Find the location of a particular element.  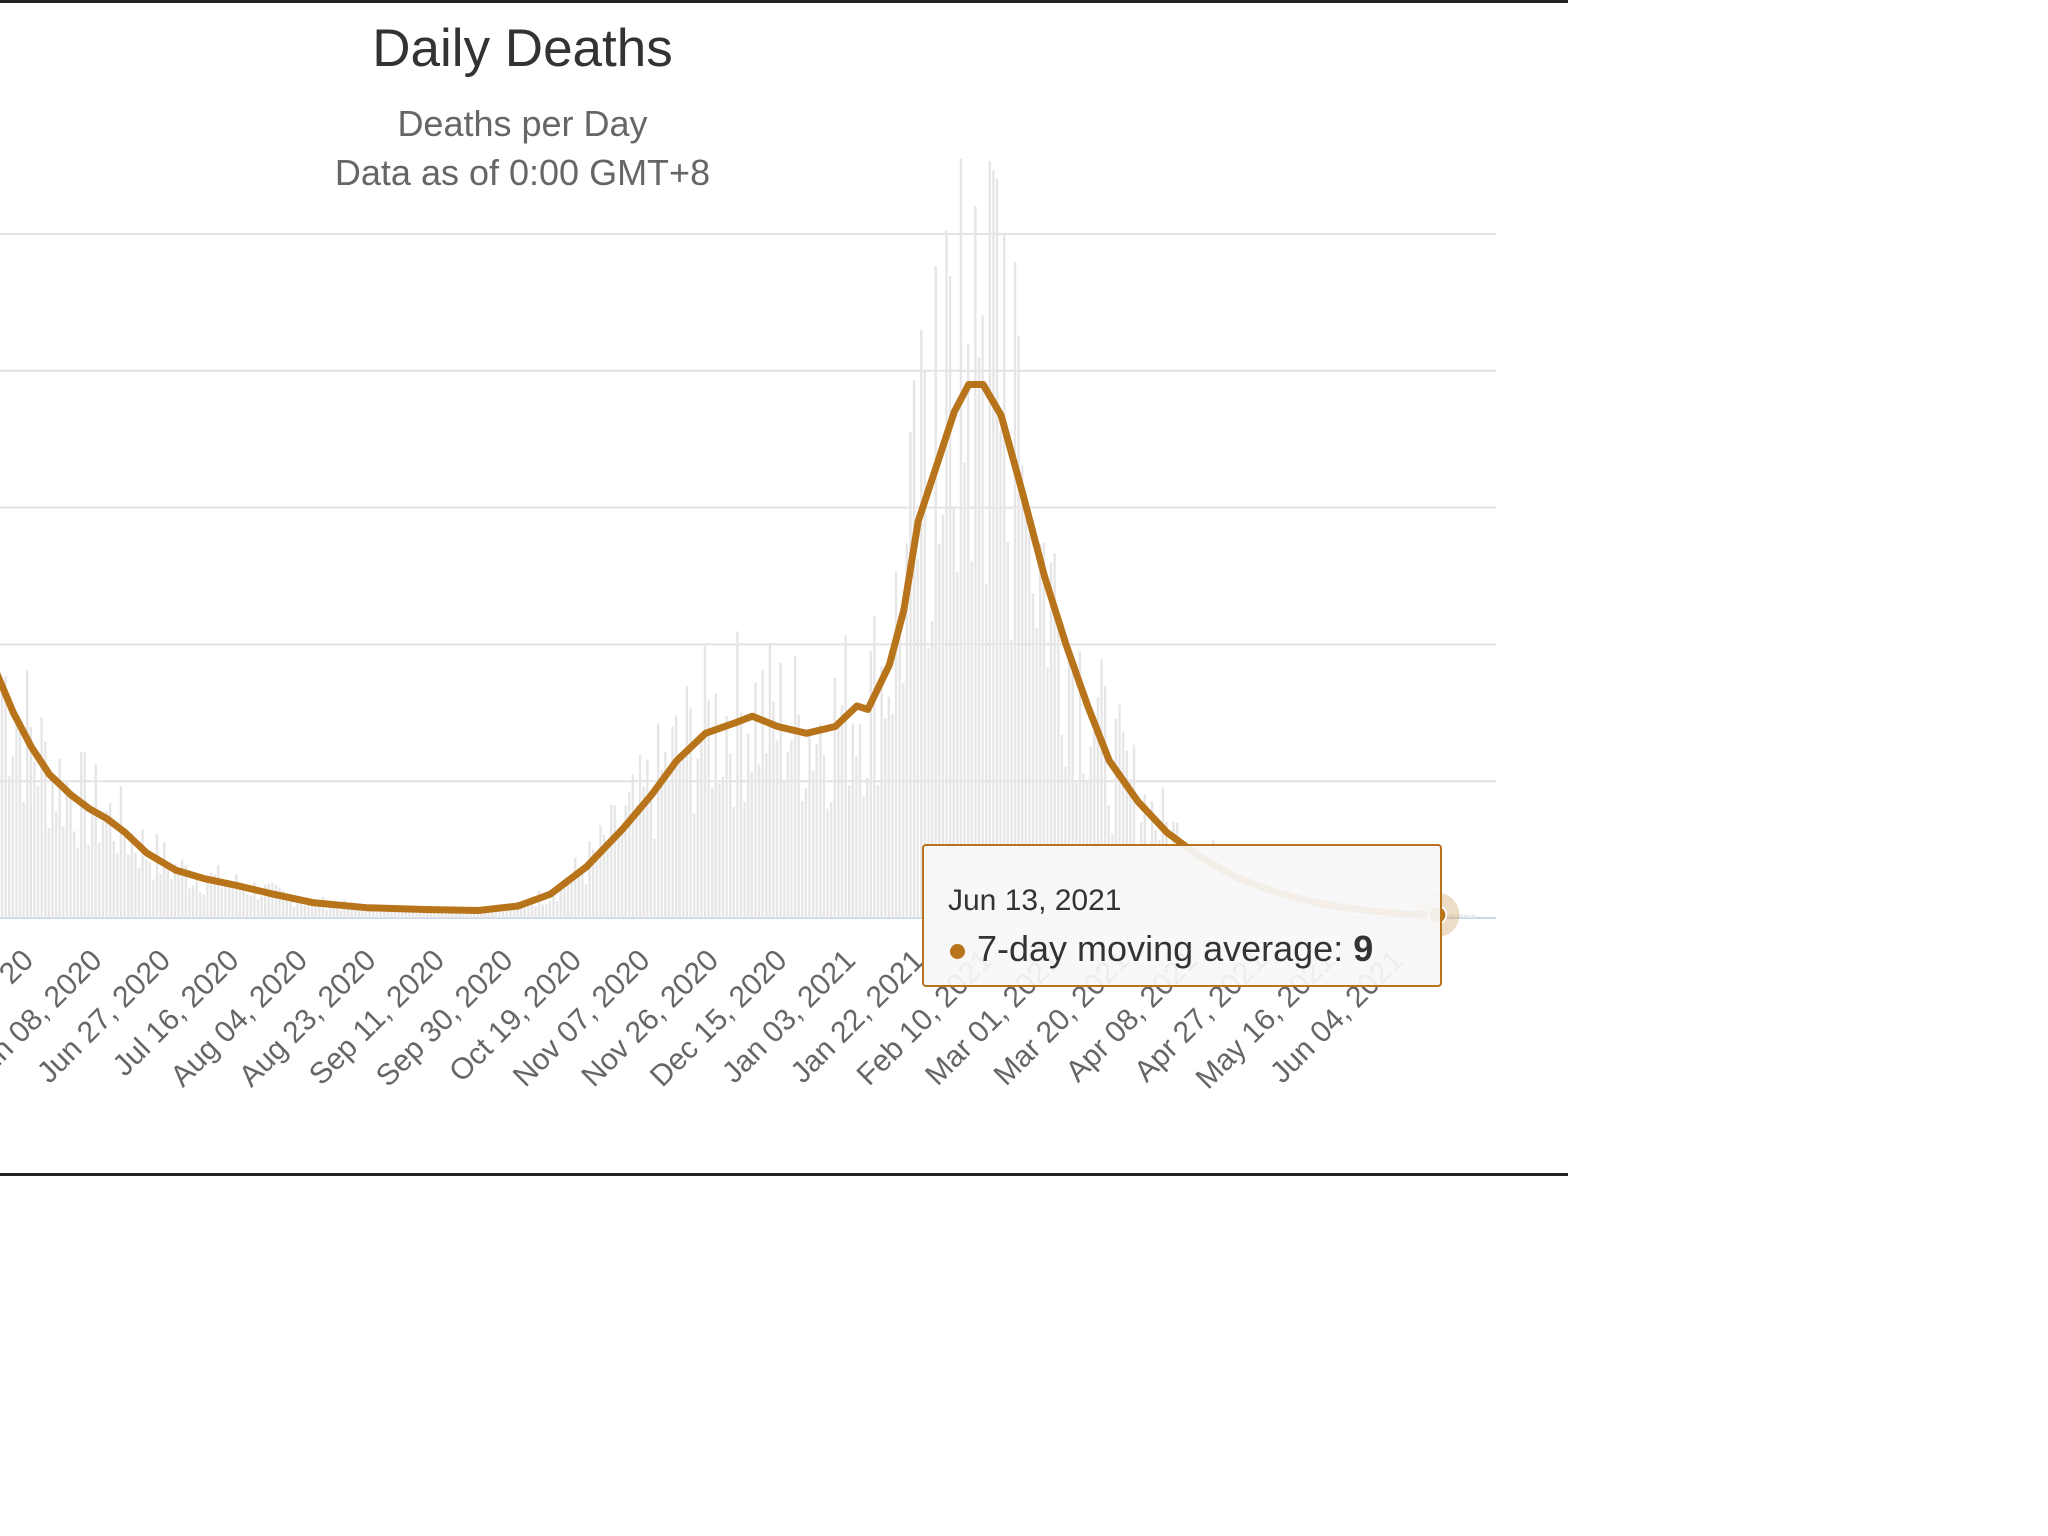

chart-subtitle: Deaths per Day is located at coordinates (522, 123).